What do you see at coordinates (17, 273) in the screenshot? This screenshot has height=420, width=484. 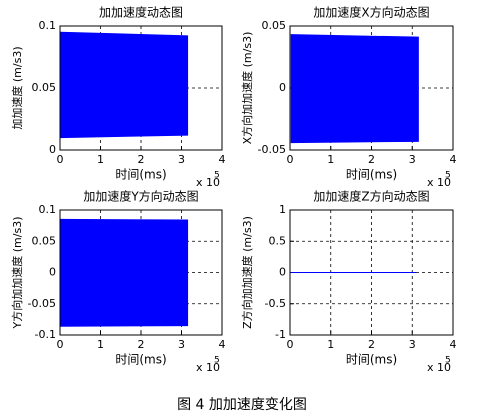 I see `y-axis-label: Y方向加加速度 (m/s3)` at bounding box center [17, 273].